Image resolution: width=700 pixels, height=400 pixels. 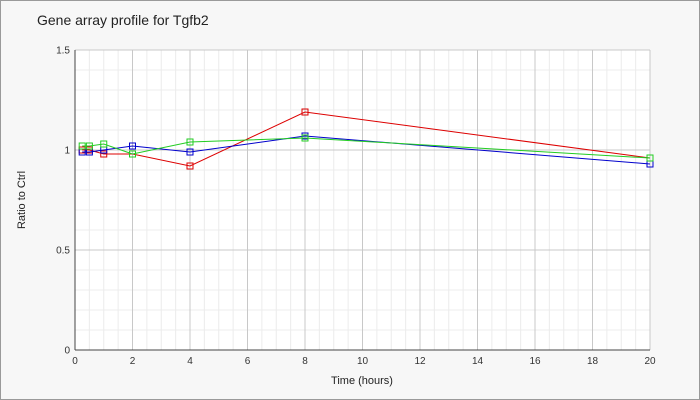 What do you see at coordinates (420, 361) in the screenshot?
I see `x-tick-label: 12` at bounding box center [420, 361].